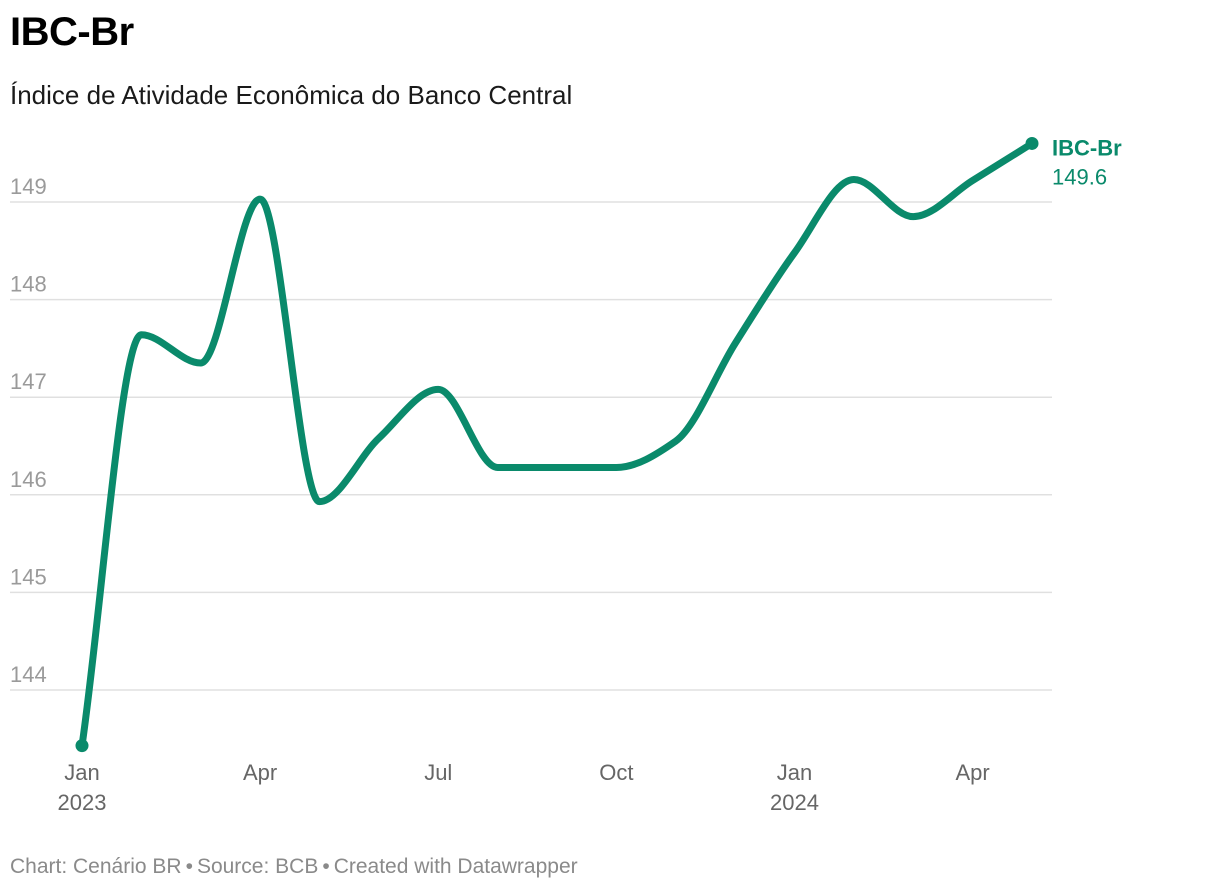  What do you see at coordinates (1032, 143) in the screenshot?
I see `series-end-point` at bounding box center [1032, 143].